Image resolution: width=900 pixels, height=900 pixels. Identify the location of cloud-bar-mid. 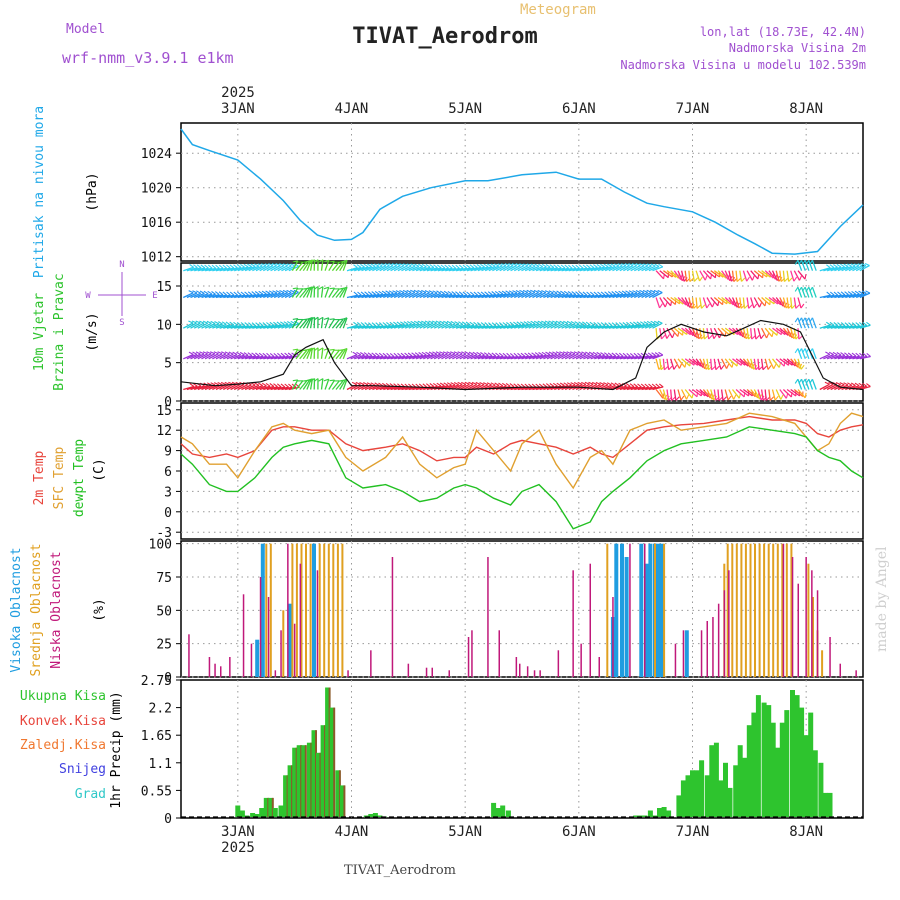
(319, 610).